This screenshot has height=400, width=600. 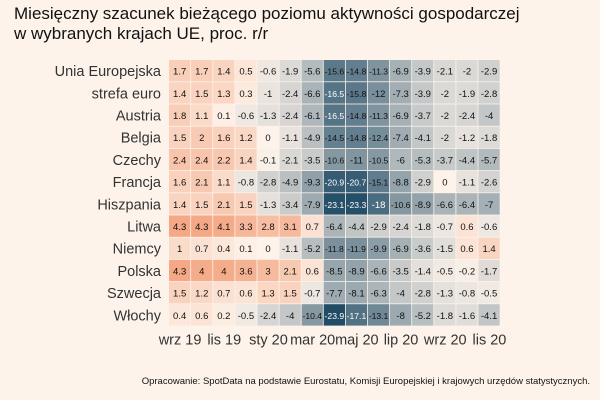 I want to click on cell-label: -5.3, so click(x=423, y=160).